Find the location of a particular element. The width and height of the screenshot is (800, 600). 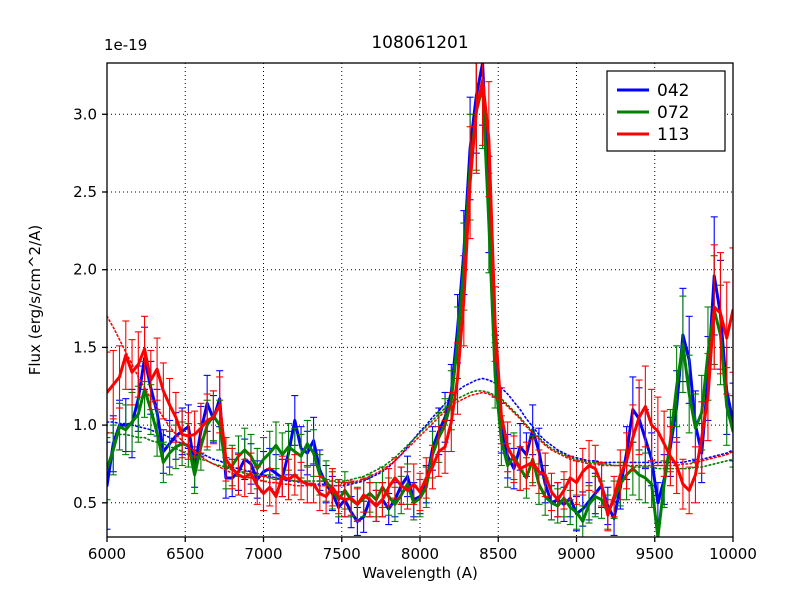

y-tick-label: 3.0 is located at coordinates (85, 114).